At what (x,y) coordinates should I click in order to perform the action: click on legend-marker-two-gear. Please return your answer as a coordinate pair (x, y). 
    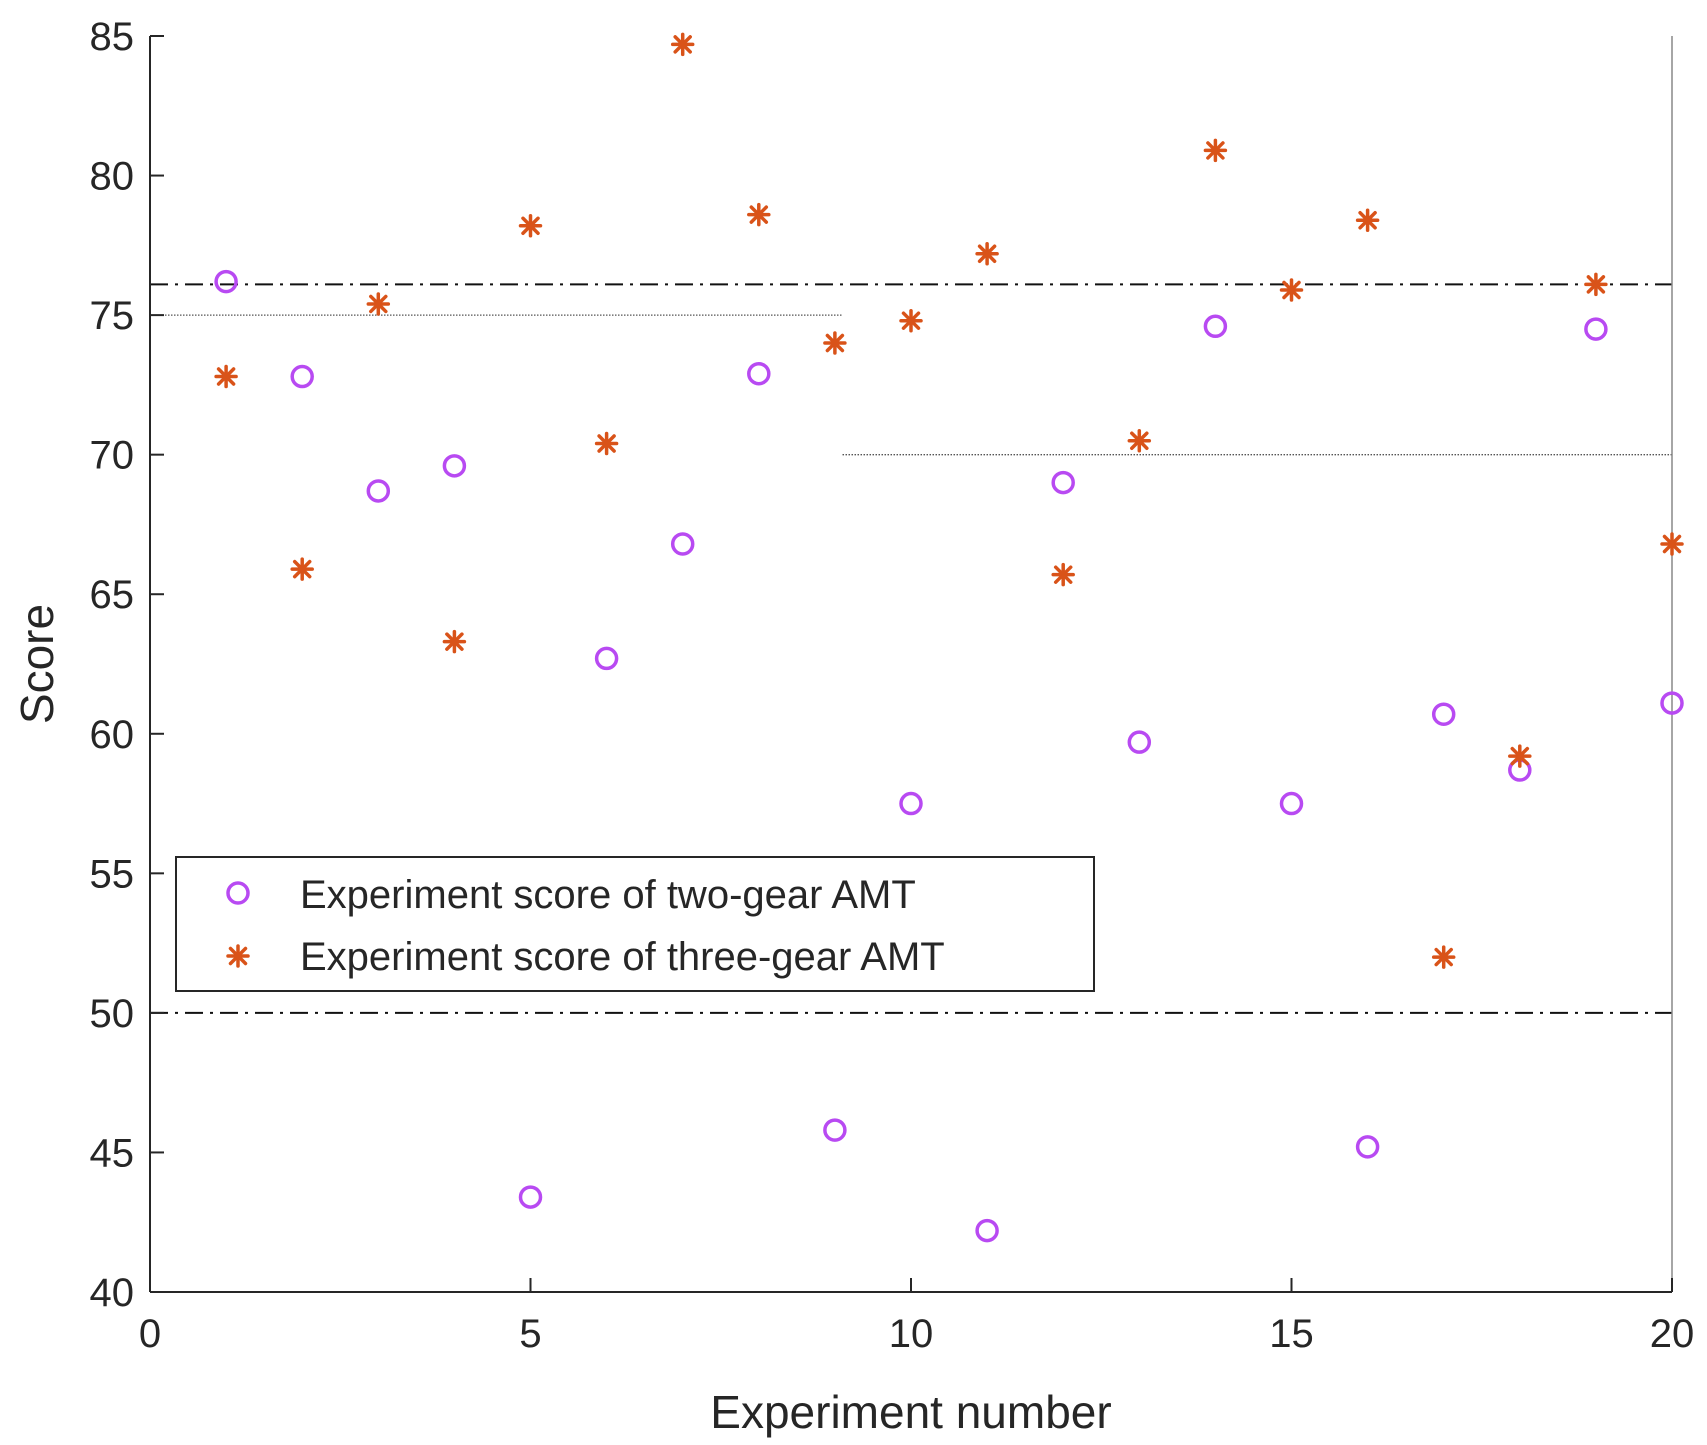
    Looking at the image, I should click on (238, 893).